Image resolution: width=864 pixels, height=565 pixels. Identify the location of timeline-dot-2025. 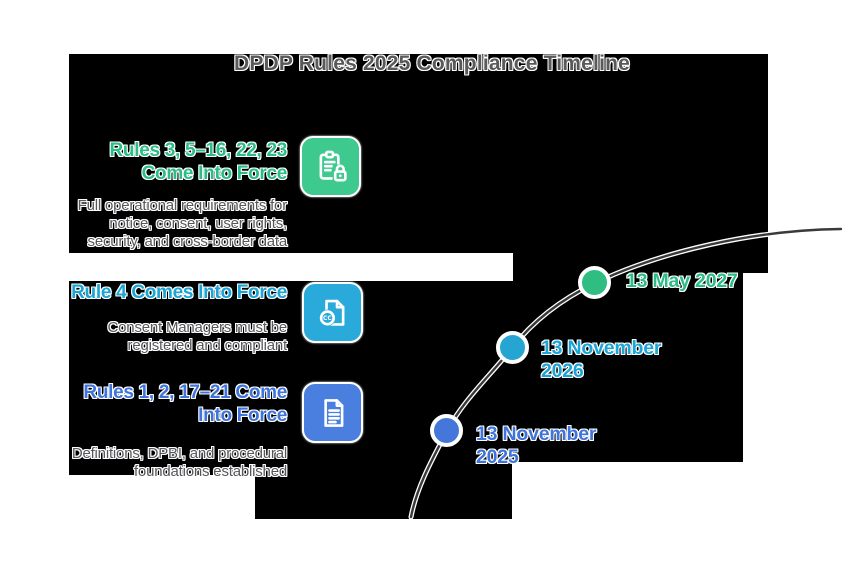
(446, 430).